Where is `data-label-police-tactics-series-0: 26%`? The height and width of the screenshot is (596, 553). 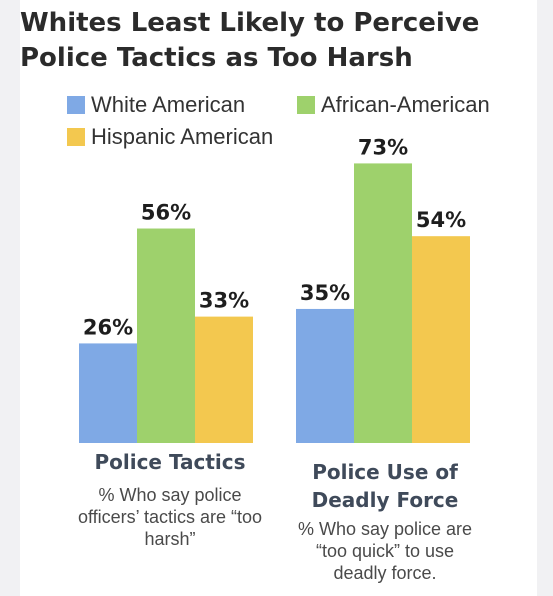
data-label-police-tactics-series-0: 26% is located at coordinates (108, 327).